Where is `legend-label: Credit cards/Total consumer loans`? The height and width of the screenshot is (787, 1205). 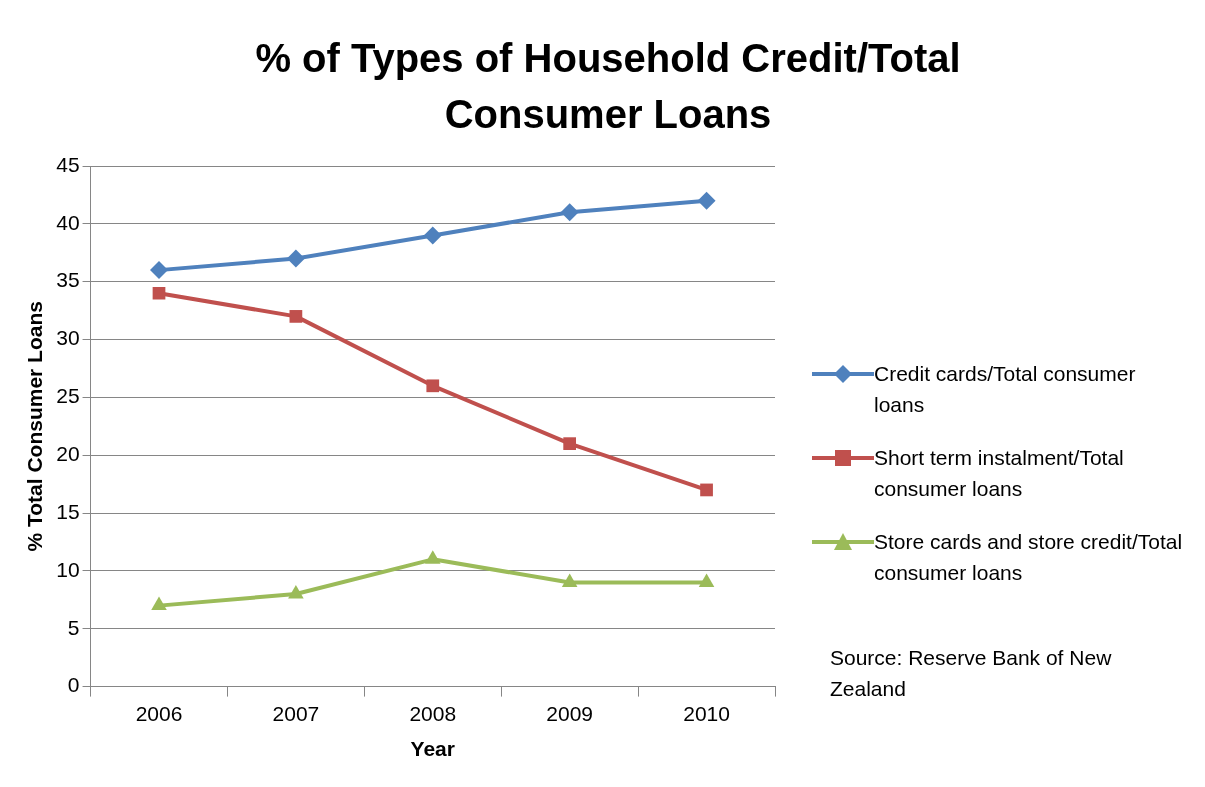 legend-label: Credit cards/Total consumer loans is located at coordinates (1005, 389).